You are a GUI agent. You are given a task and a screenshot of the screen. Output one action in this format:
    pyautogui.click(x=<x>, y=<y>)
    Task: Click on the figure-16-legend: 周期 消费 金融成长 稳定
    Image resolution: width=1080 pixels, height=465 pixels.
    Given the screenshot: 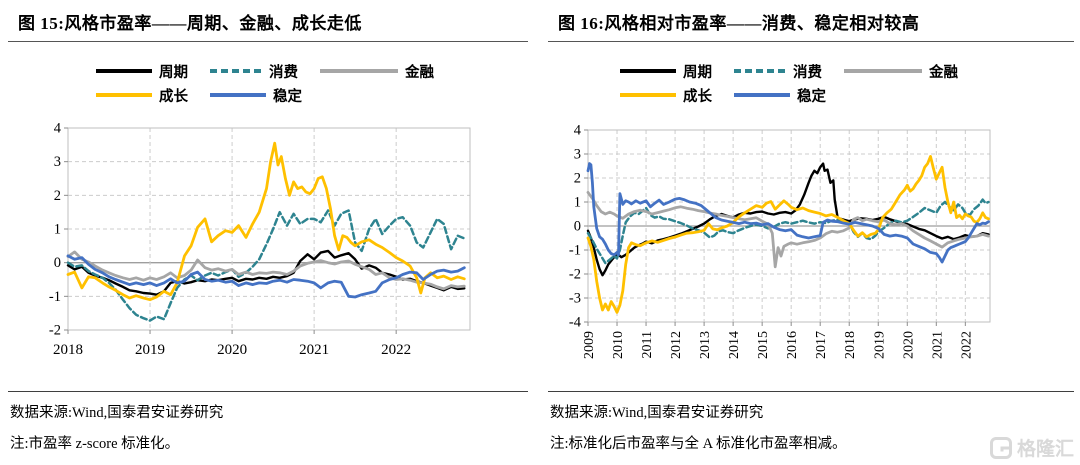 What is the action you would take?
    pyautogui.click(x=847, y=83)
    